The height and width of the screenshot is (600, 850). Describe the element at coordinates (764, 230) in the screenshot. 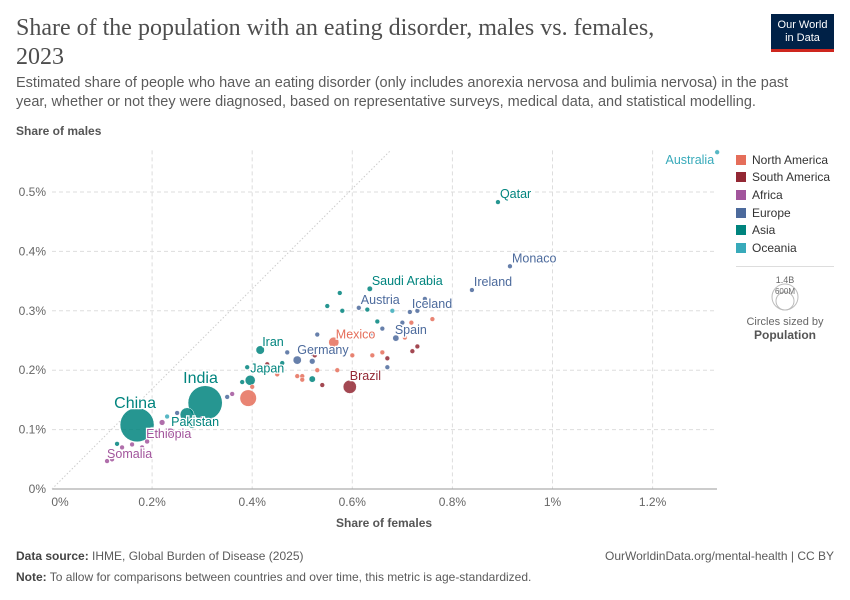

I see `legend-label: Asia` at that location.